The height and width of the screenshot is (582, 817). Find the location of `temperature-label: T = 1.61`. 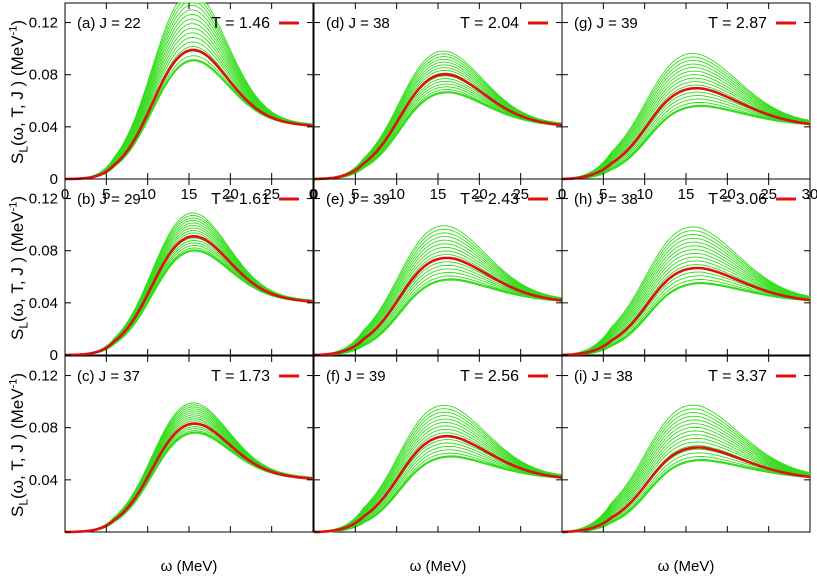

temperature-label: T = 1.61 is located at coordinates (240, 199).